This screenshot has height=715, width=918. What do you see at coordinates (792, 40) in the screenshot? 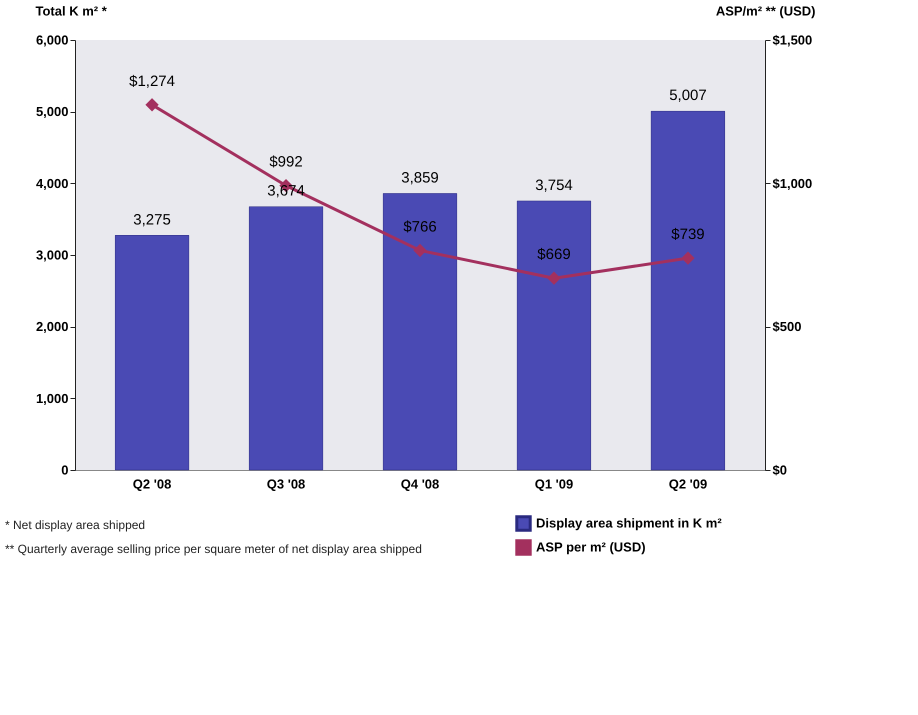
I see `y2-tick-label: $1,500` at bounding box center [792, 40].